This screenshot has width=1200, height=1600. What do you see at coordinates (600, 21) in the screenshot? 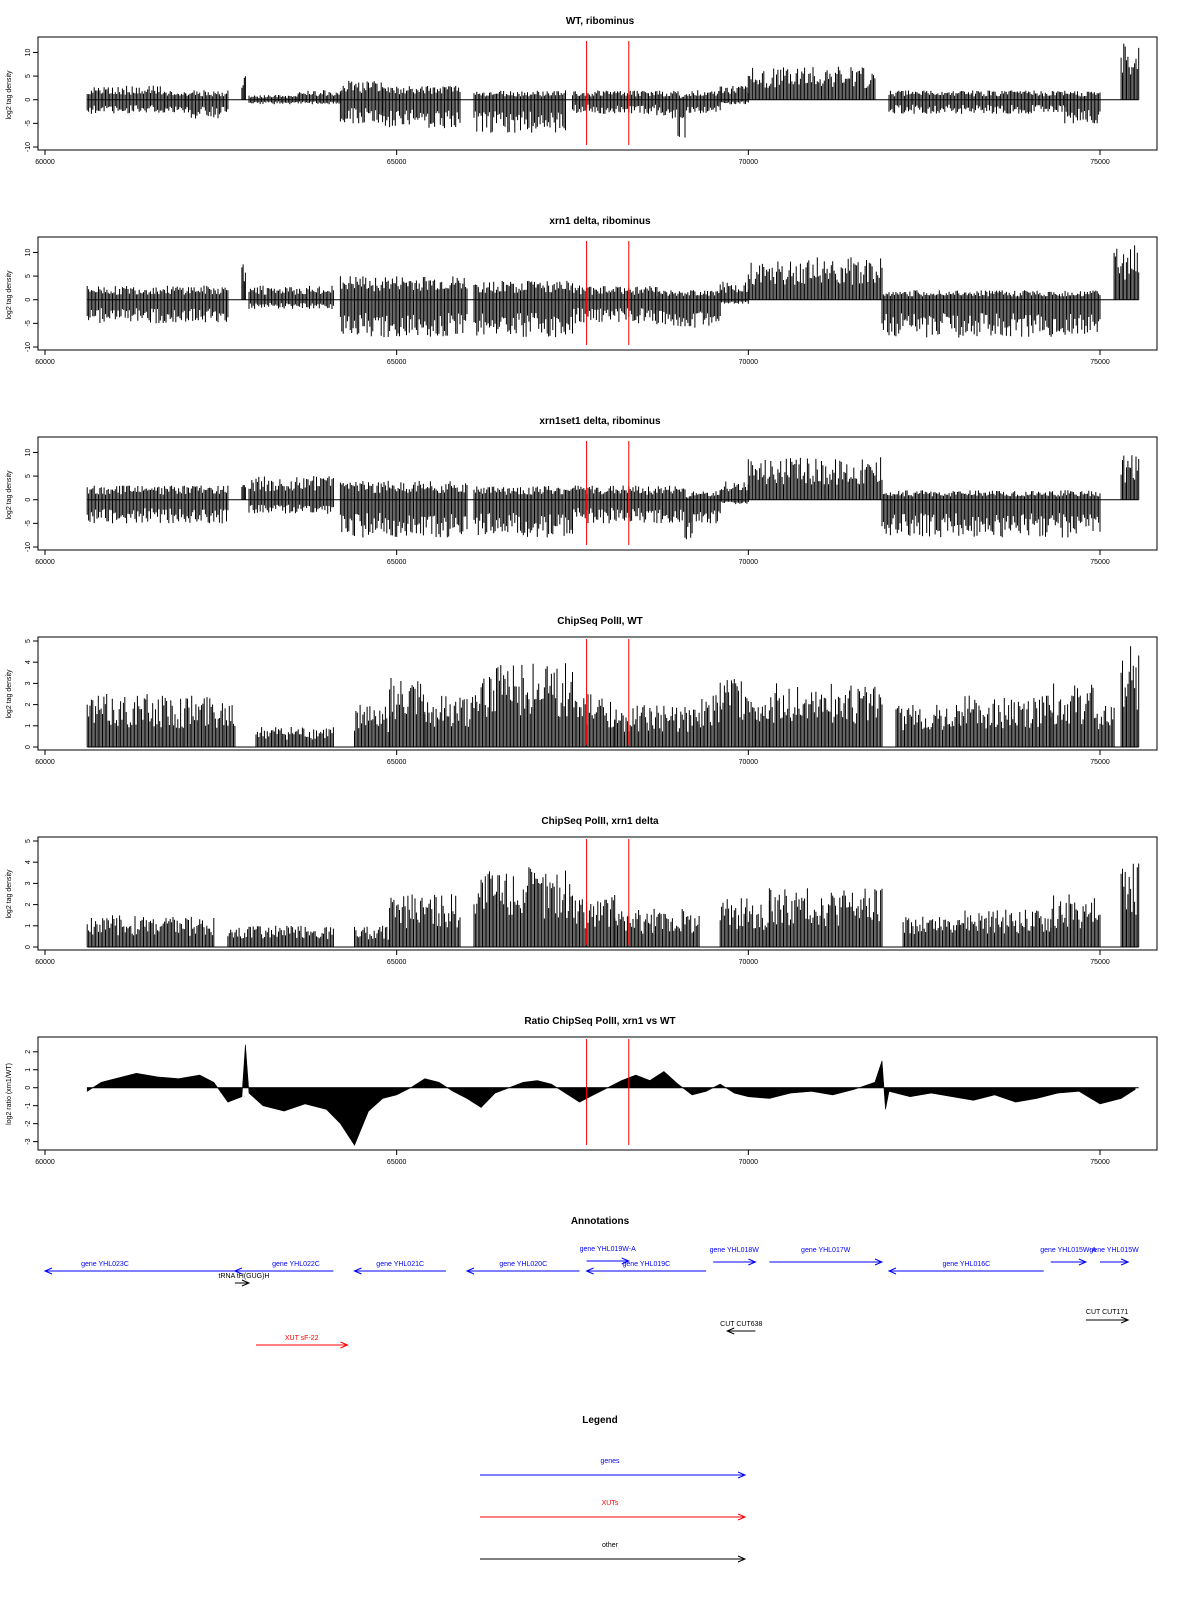
I see `chart-title: WT, ribominus` at bounding box center [600, 21].